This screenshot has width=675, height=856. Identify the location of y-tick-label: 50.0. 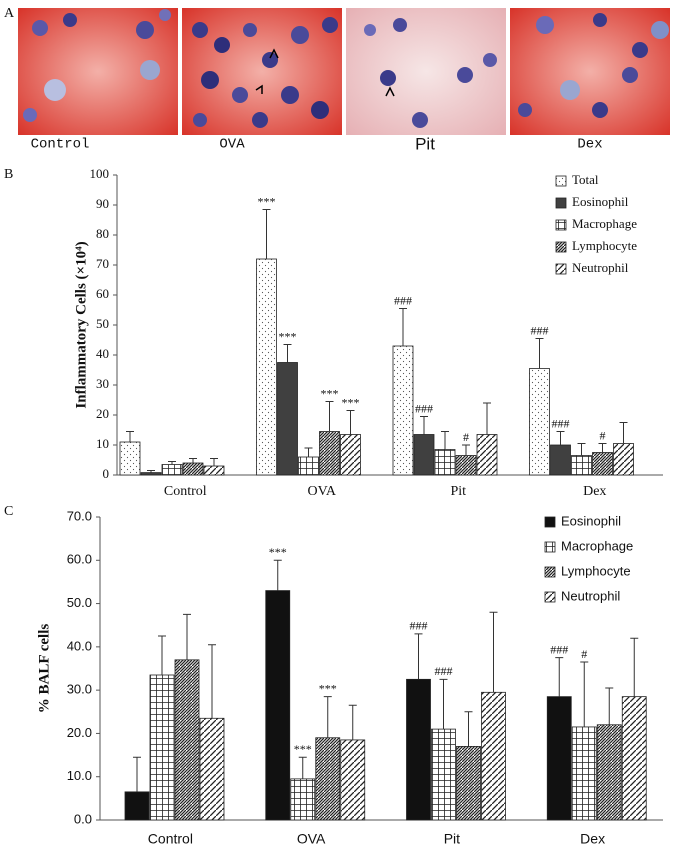
(79, 602).